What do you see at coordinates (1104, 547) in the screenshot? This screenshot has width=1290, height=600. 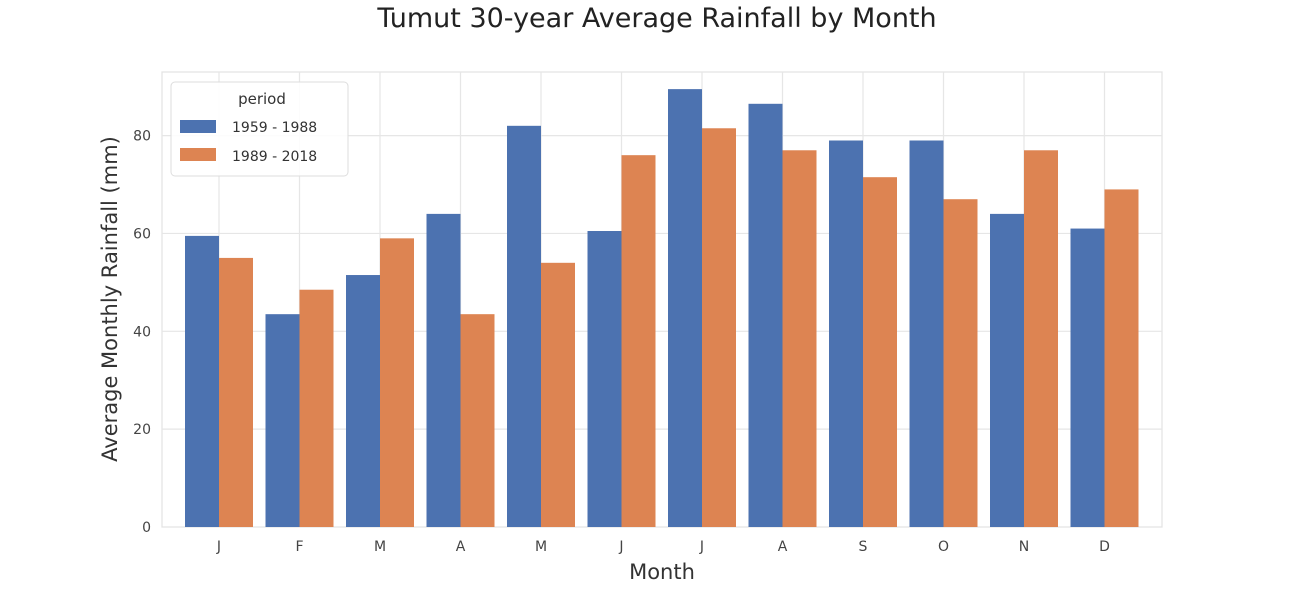 I see `x-tick-label: D` at bounding box center [1104, 547].